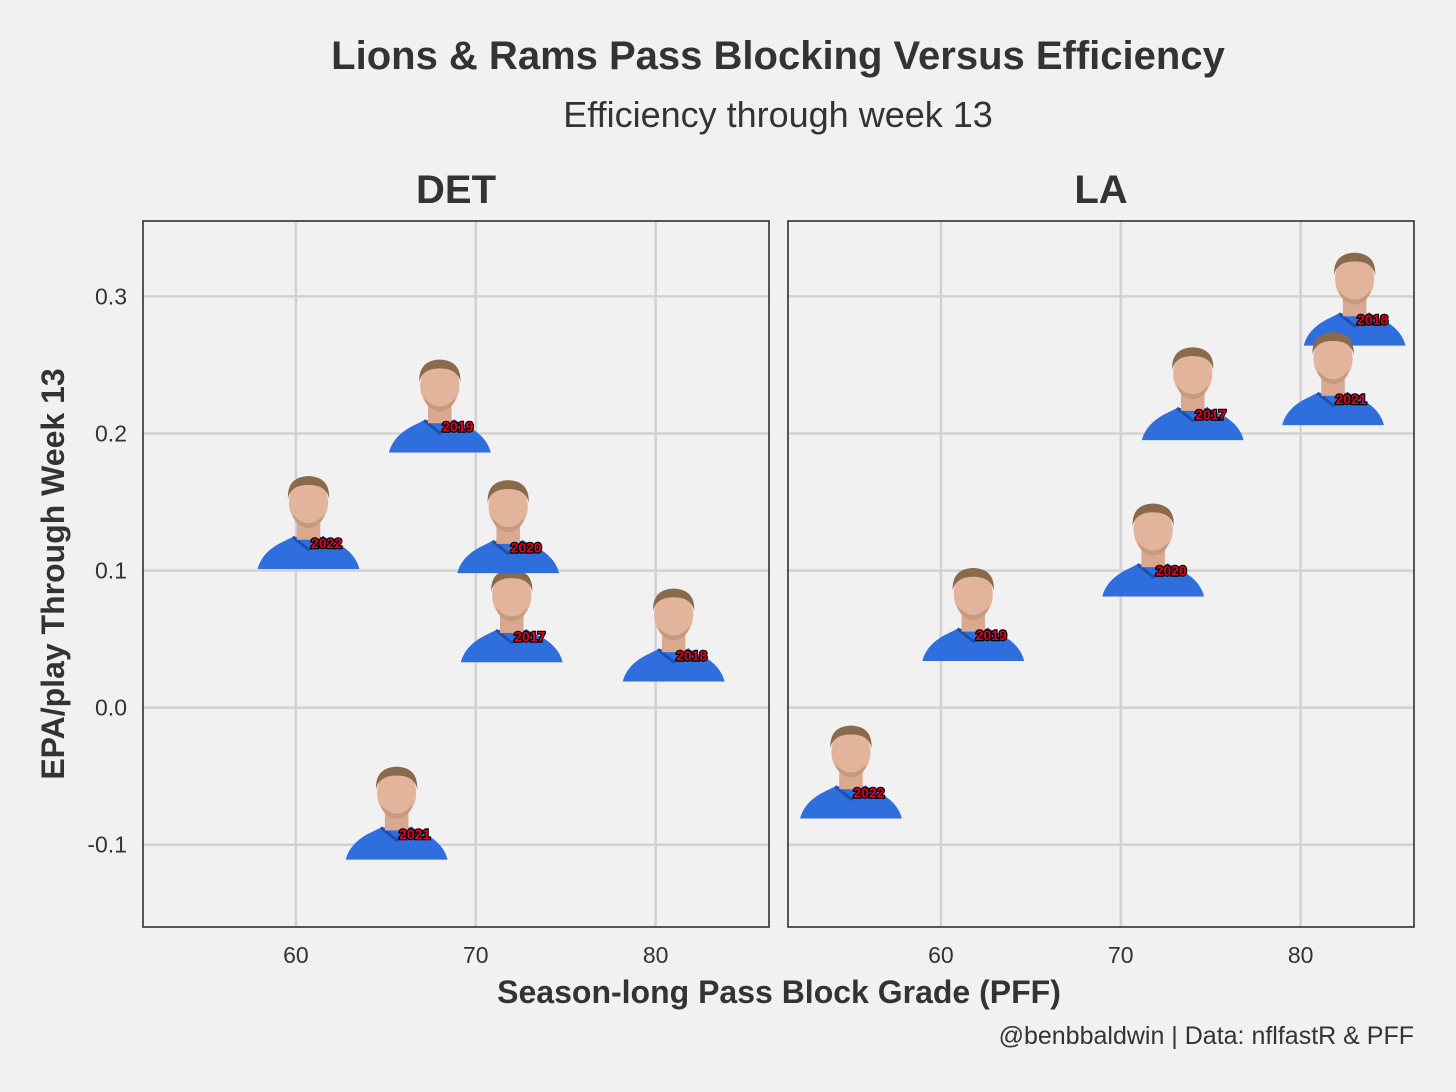 This screenshot has height=1092, width=1456. I want to click on y-tick-label: 0.2, so click(111, 433).